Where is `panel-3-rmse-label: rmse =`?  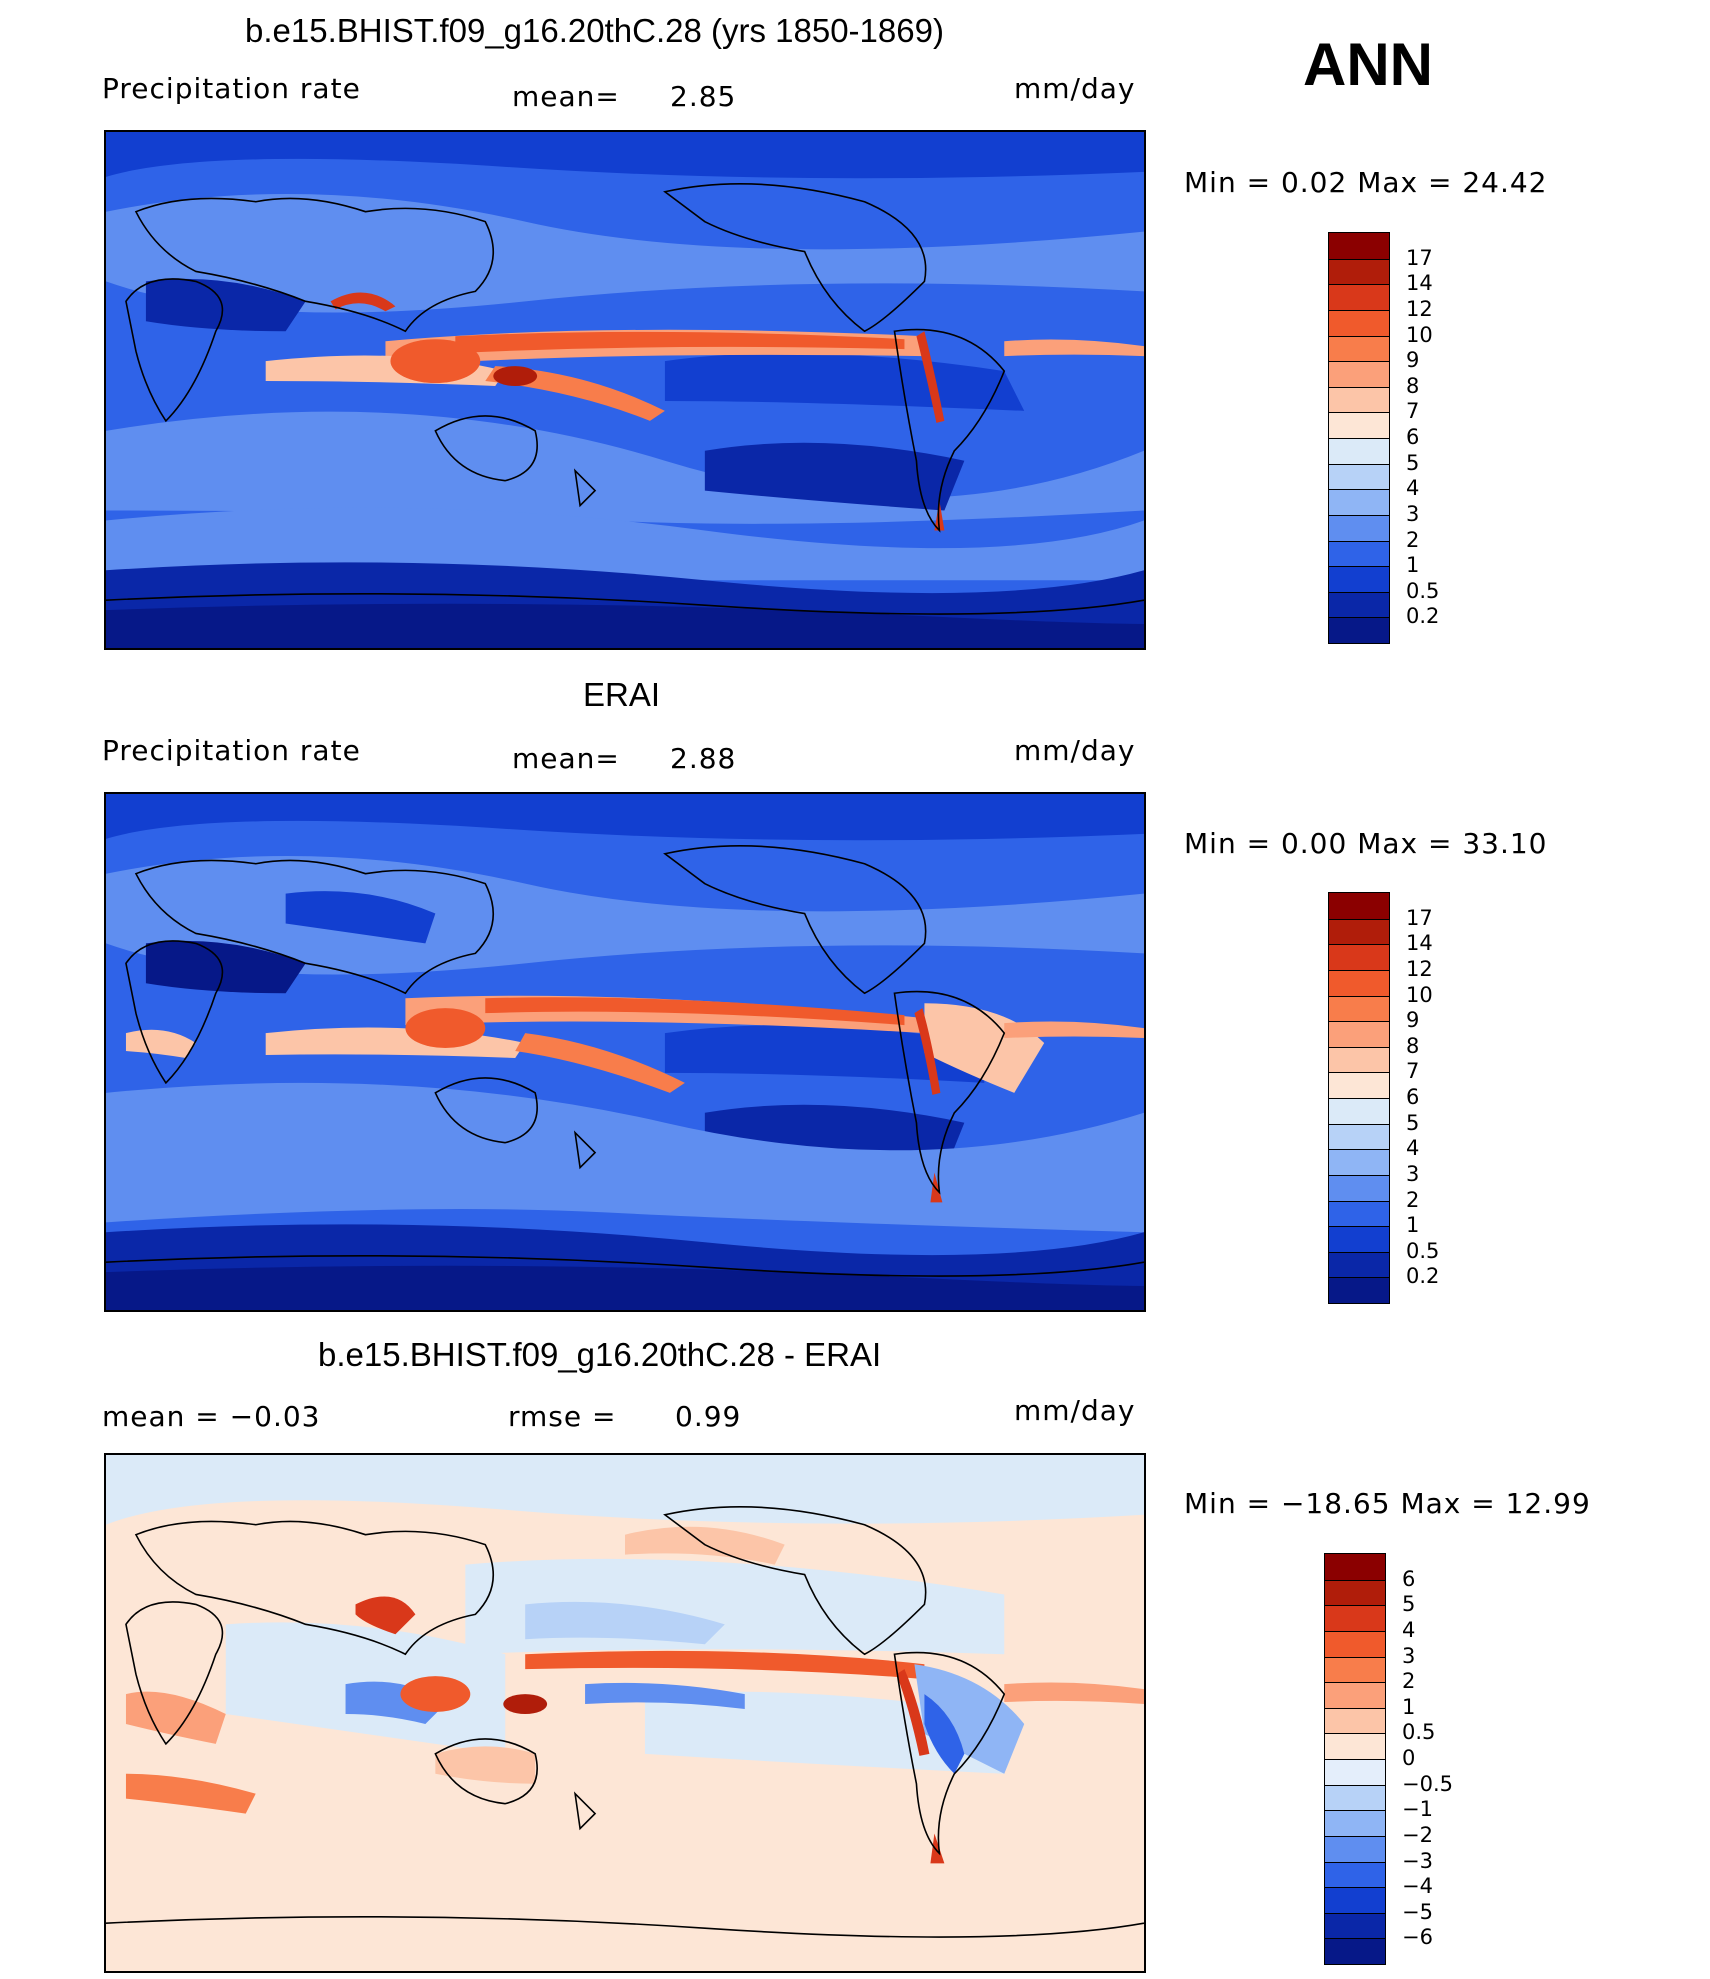 panel-3-rmse-label: rmse = is located at coordinates (562, 1416).